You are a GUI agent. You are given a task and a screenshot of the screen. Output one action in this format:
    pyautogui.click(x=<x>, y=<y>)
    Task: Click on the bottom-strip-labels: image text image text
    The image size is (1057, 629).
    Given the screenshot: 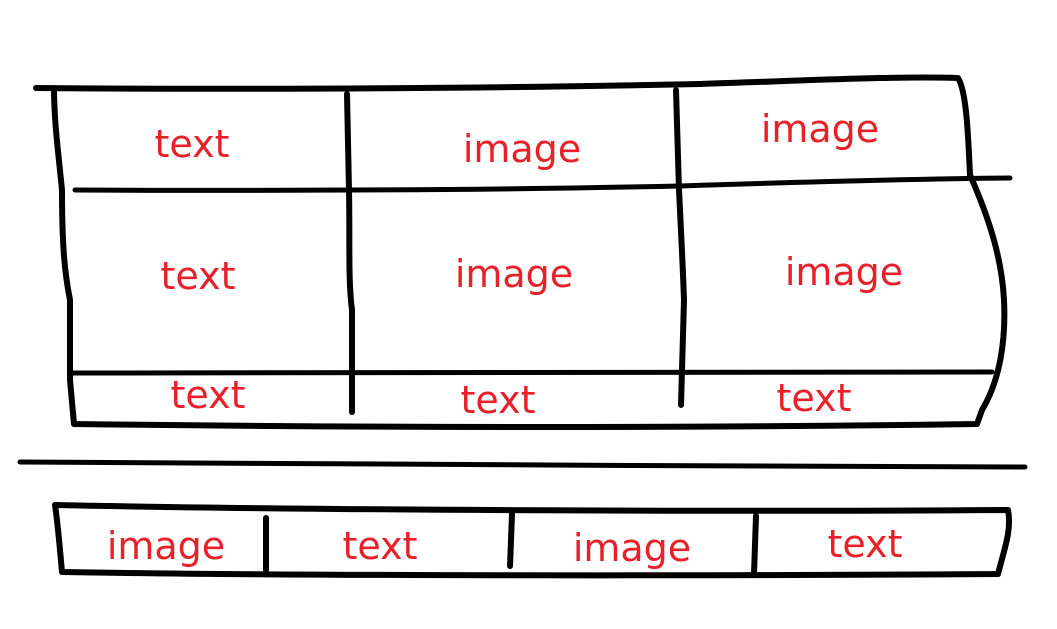 What is the action you would take?
    pyautogui.click(x=505, y=546)
    